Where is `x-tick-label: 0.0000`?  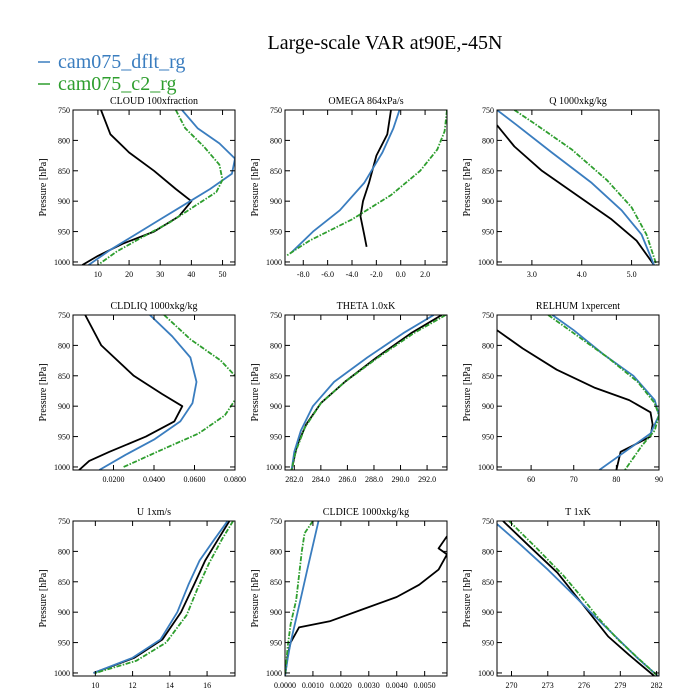
x-tick-label: 0.0000 is located at coordinates (285, 685).